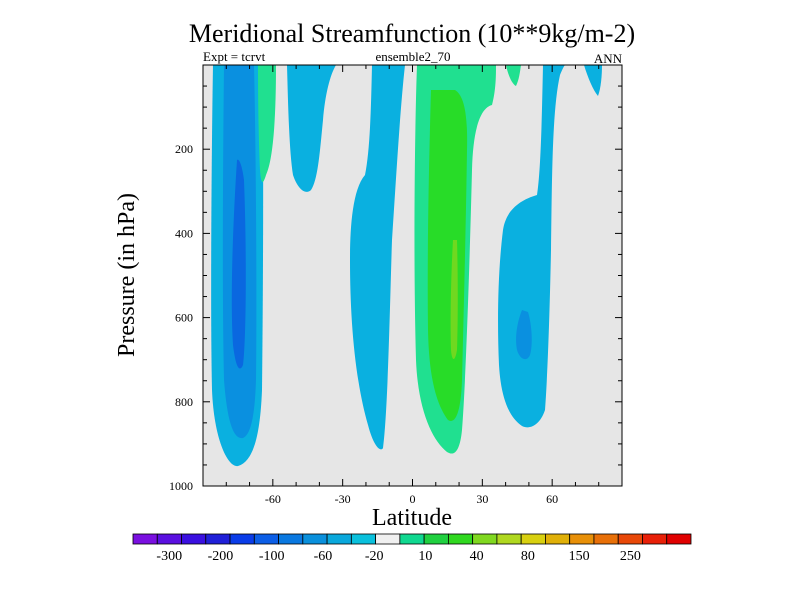 This screenshot has height=600, width=800. I want to click on colorbar, so click(412, 539).